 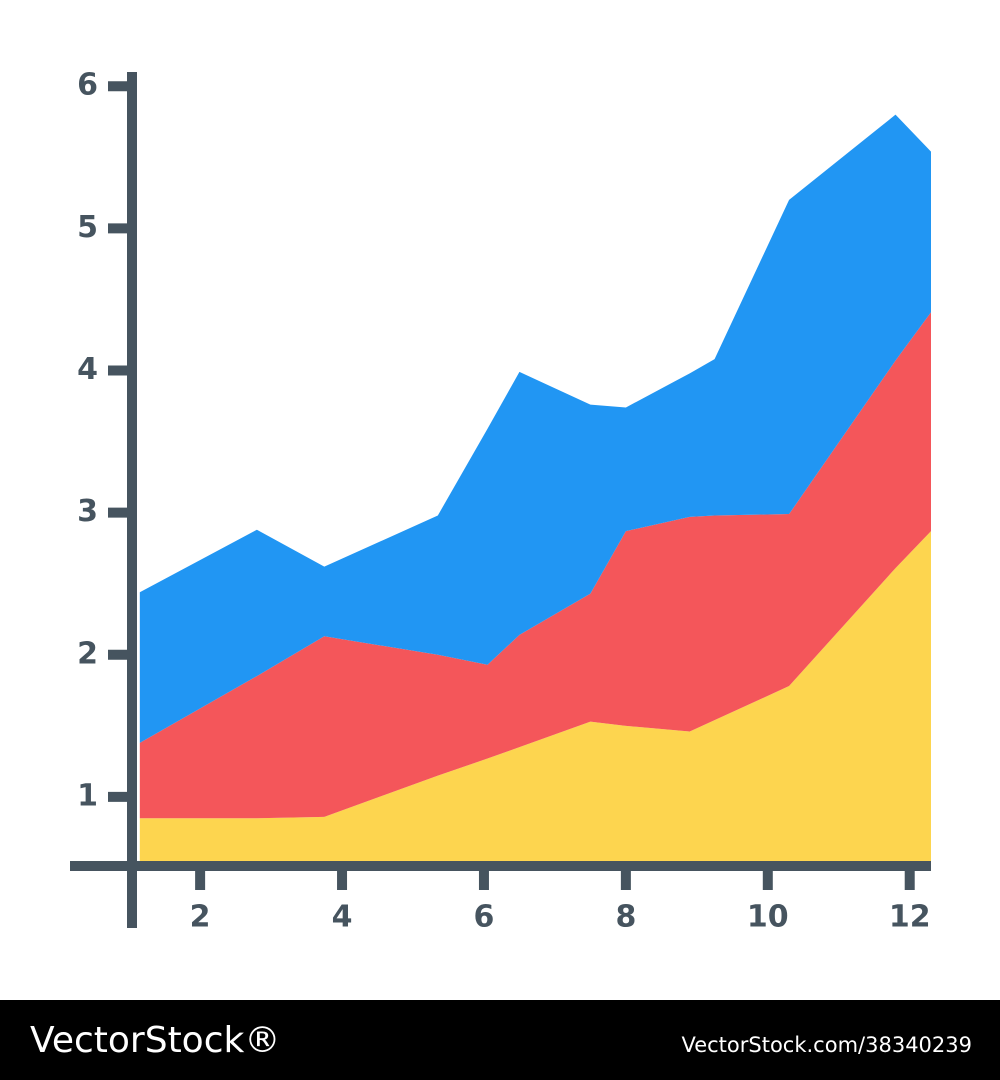 What do you see at coordinates (768, 917) in the screenshot?
I see `x-tick-label: 10` at bounding box center [768, 917].